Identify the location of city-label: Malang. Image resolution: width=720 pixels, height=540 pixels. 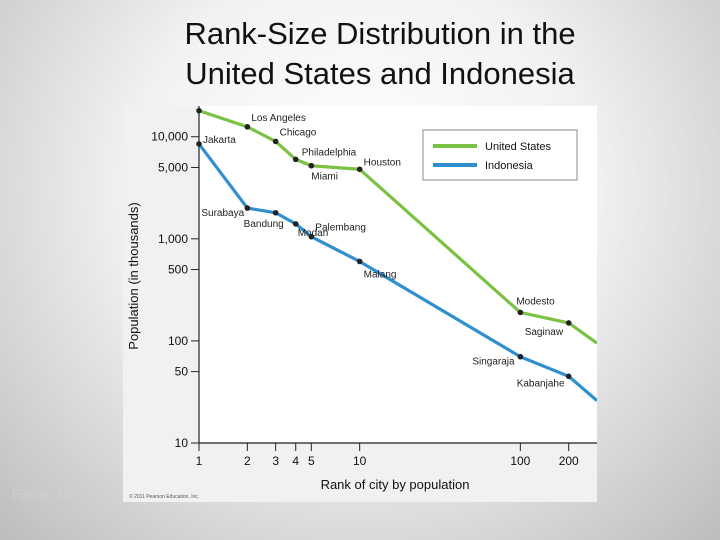
(380, 274).